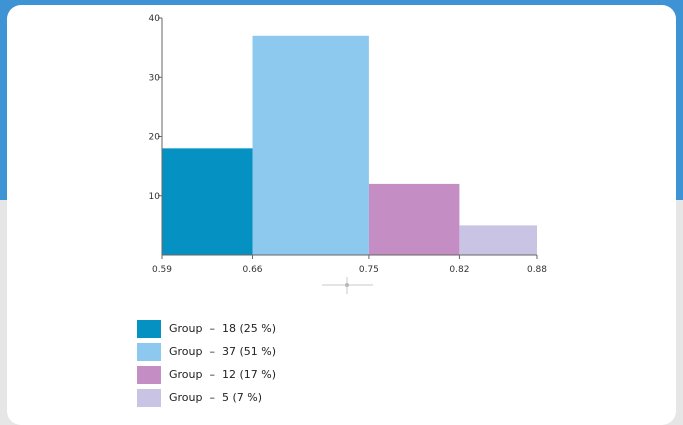 This screenshot has height=425, width=683. I want to click on y-tick-label: 40, so click(155, 19).